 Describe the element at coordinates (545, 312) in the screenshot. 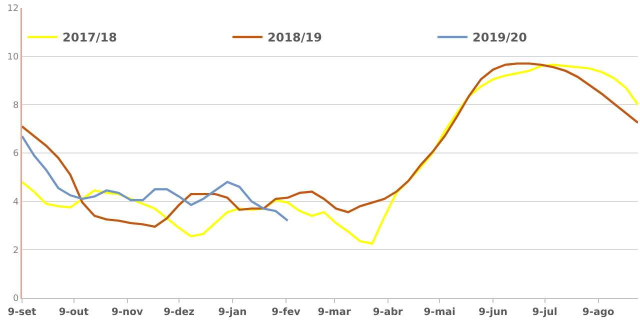

I see `x-tick-label: 9-jul` at that location.